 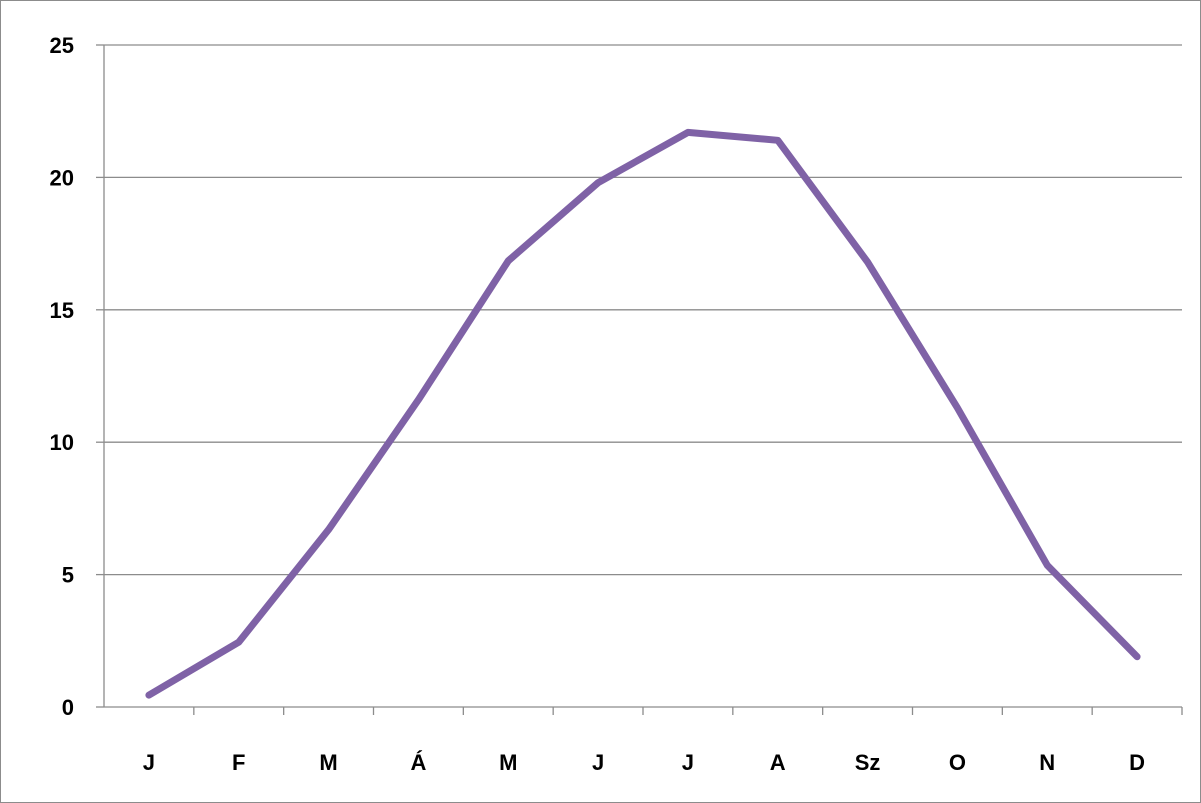 I want to click on y-tick-label: 5, so click(x=68, y=575).